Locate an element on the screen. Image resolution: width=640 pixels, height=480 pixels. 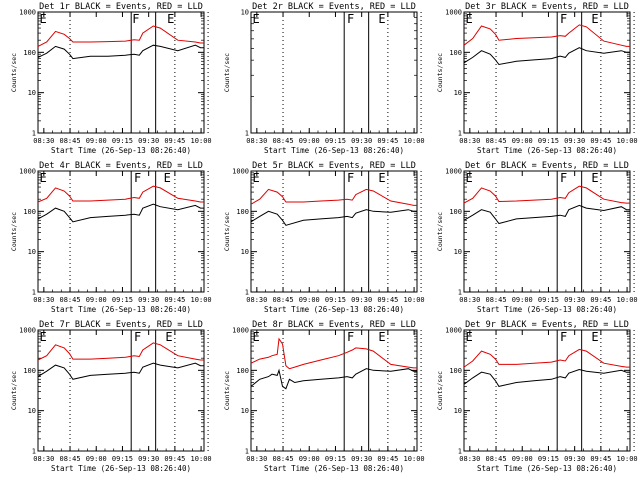
panel-title: Det 3r BLACK = Events, RED = LLD is located at coordinates (547, 7).